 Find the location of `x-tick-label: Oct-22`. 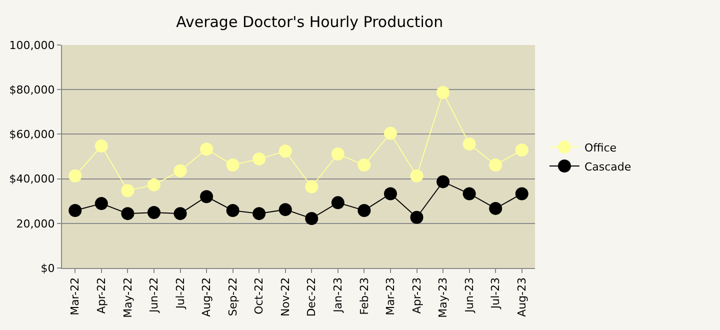

x-tick-label: Oct-22 is located at coordinates (259, 295).